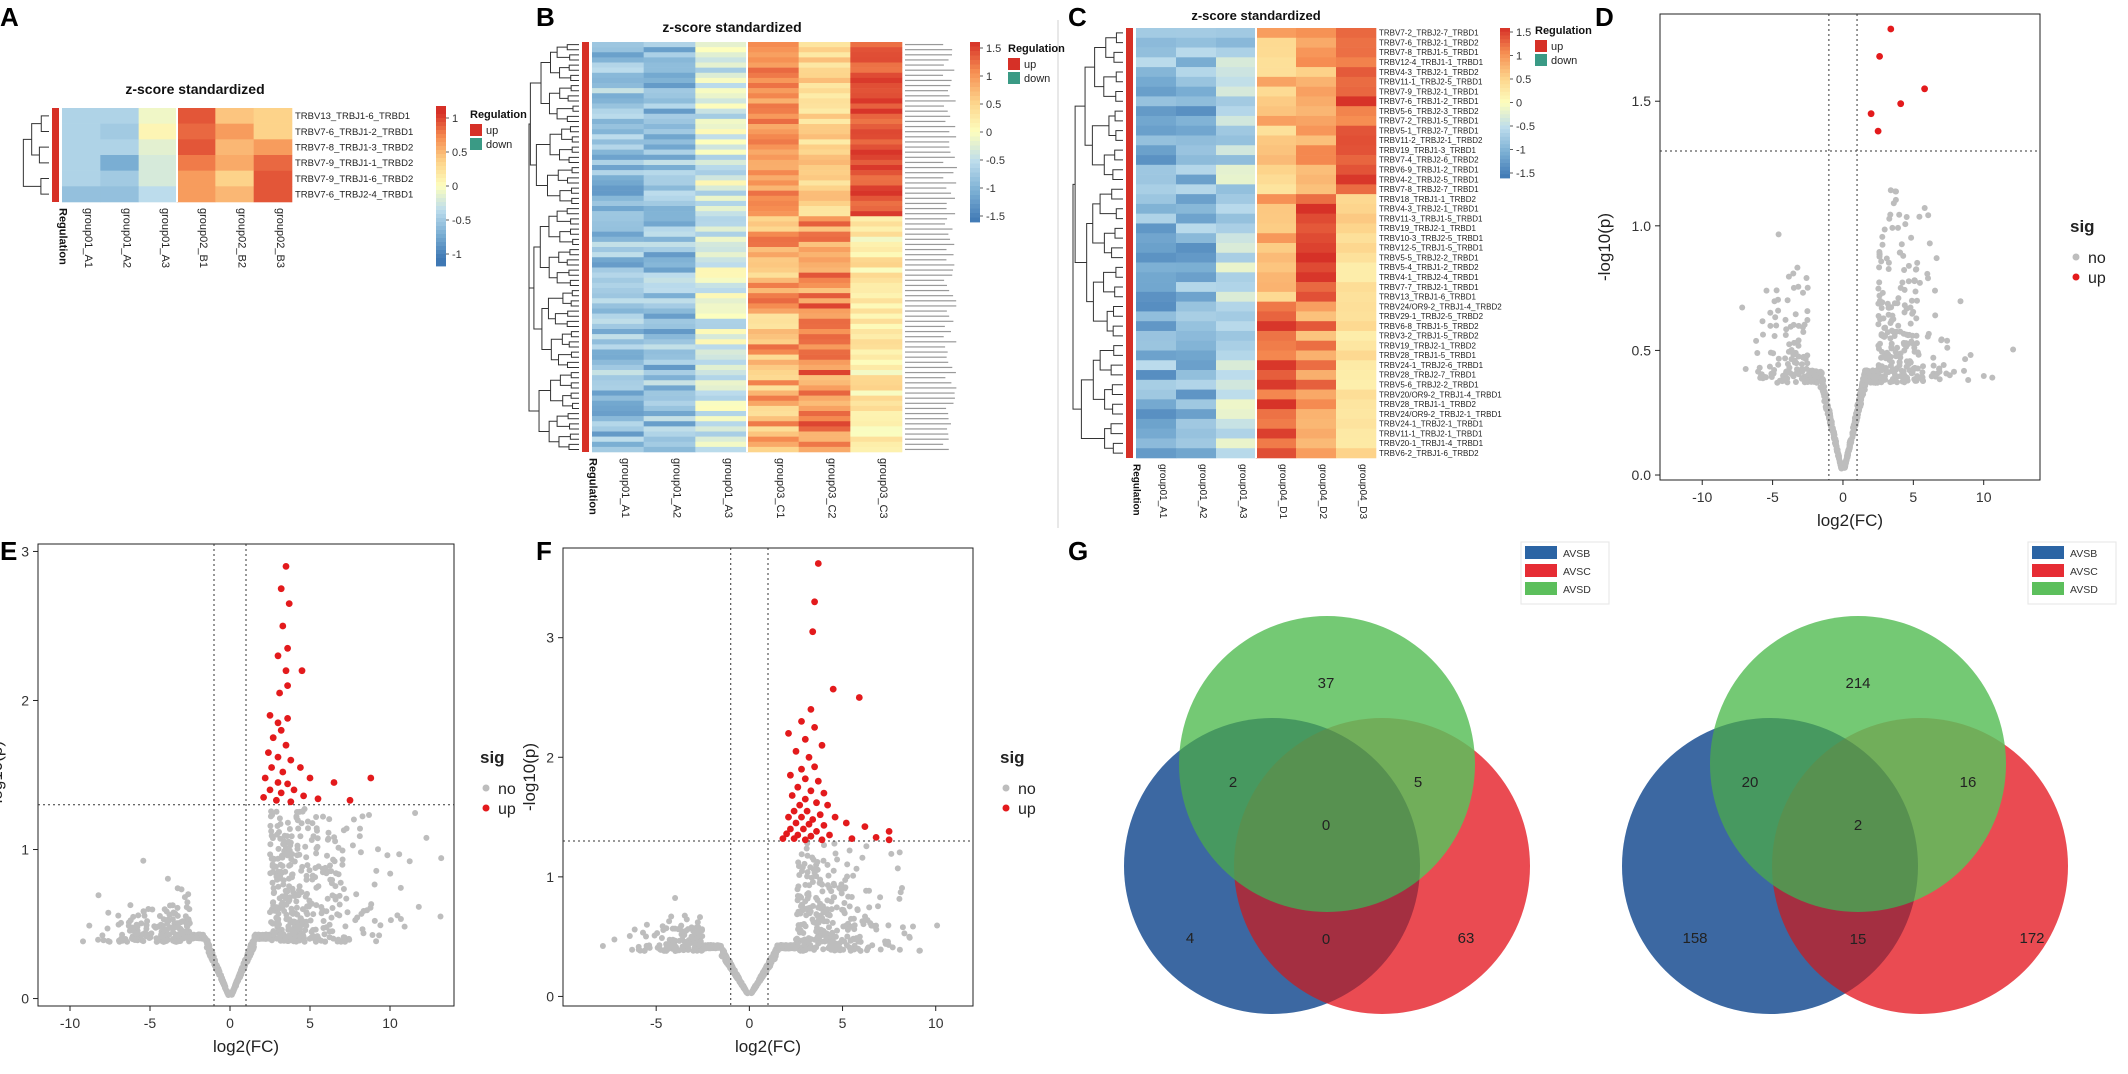  What do you see at coordinates (25, 551) in the screenshot?
I see `y-tick-label: 3` at bounding box center [25, 551].